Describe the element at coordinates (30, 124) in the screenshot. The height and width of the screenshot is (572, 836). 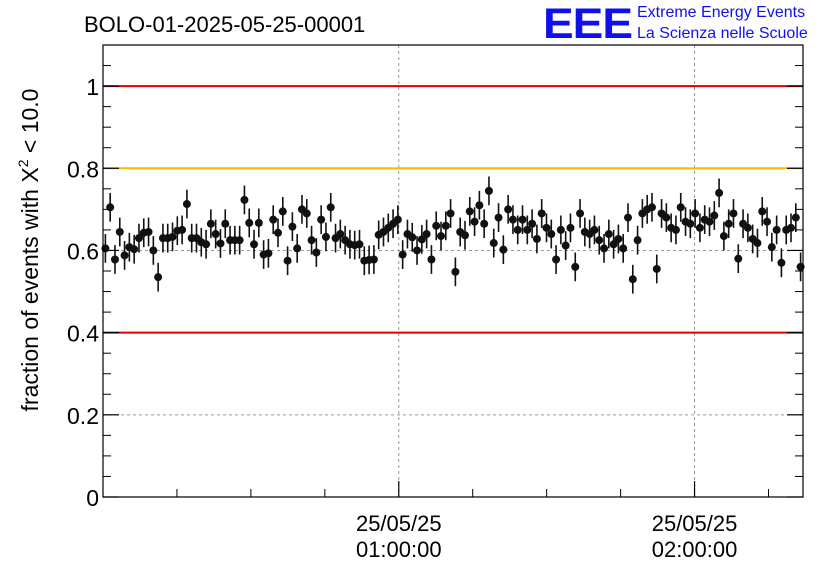
I see `y-axis-label-suffix: < 10.0` at that location.